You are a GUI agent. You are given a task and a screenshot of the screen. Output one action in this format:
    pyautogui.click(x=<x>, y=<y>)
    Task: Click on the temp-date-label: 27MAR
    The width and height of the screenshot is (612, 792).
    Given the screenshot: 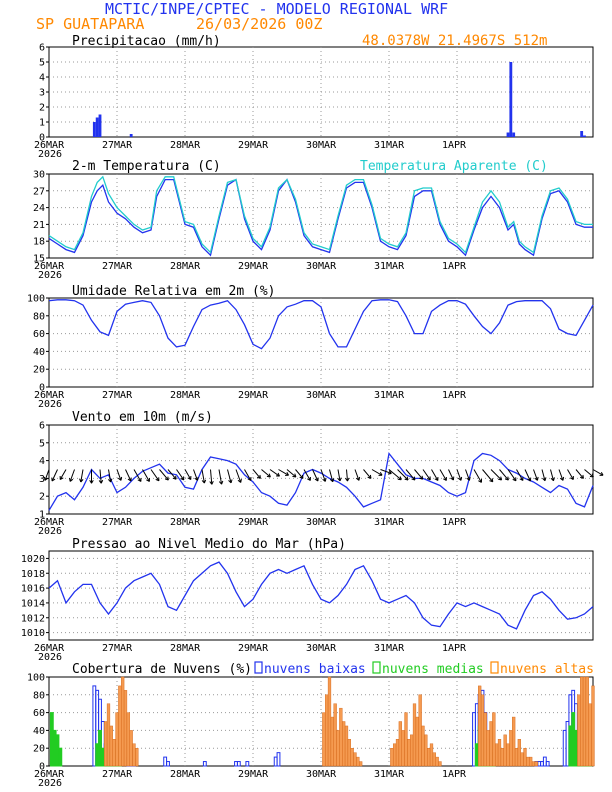 What is the action you would take?
    pyautogui.click(x=117, y=266)
    